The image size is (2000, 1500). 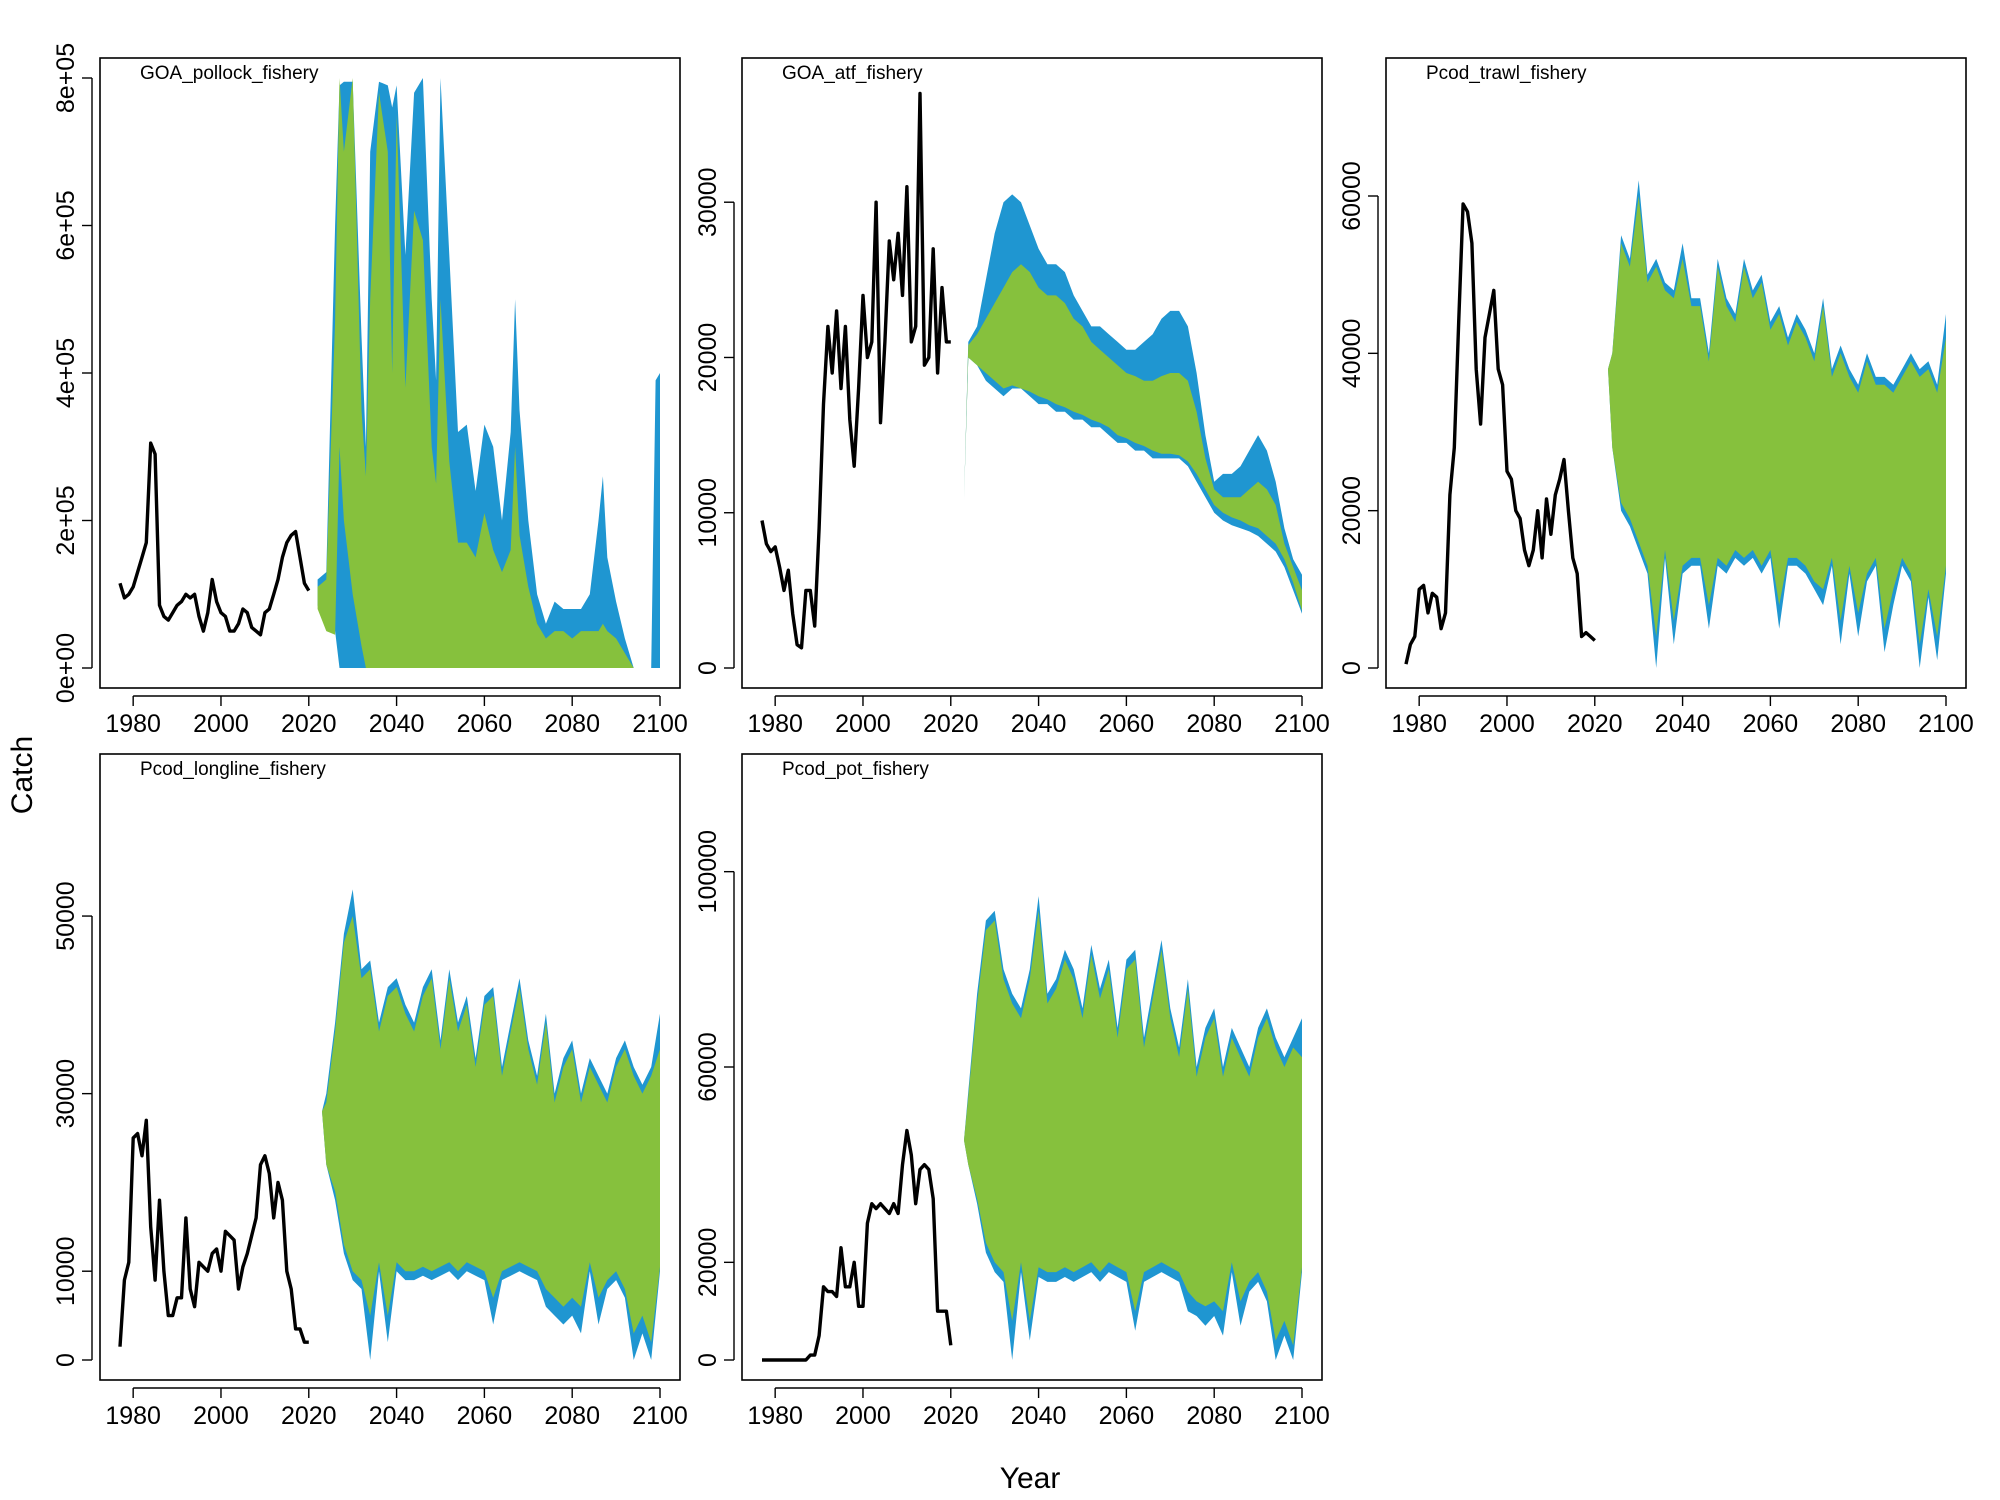 I want to click on panel-title: Pcod_pot_fishery, so click(x=855, y=769).